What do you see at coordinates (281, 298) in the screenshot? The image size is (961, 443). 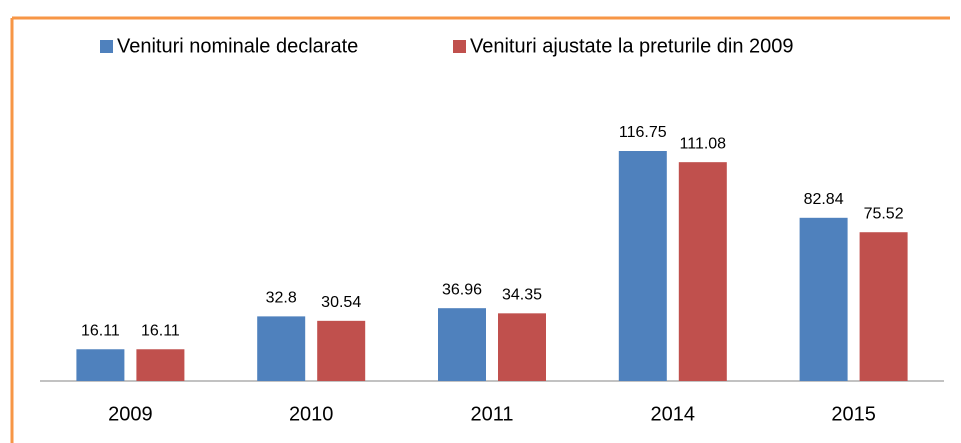 I see `value-label: 32.8` at bounding box center [281, 298].